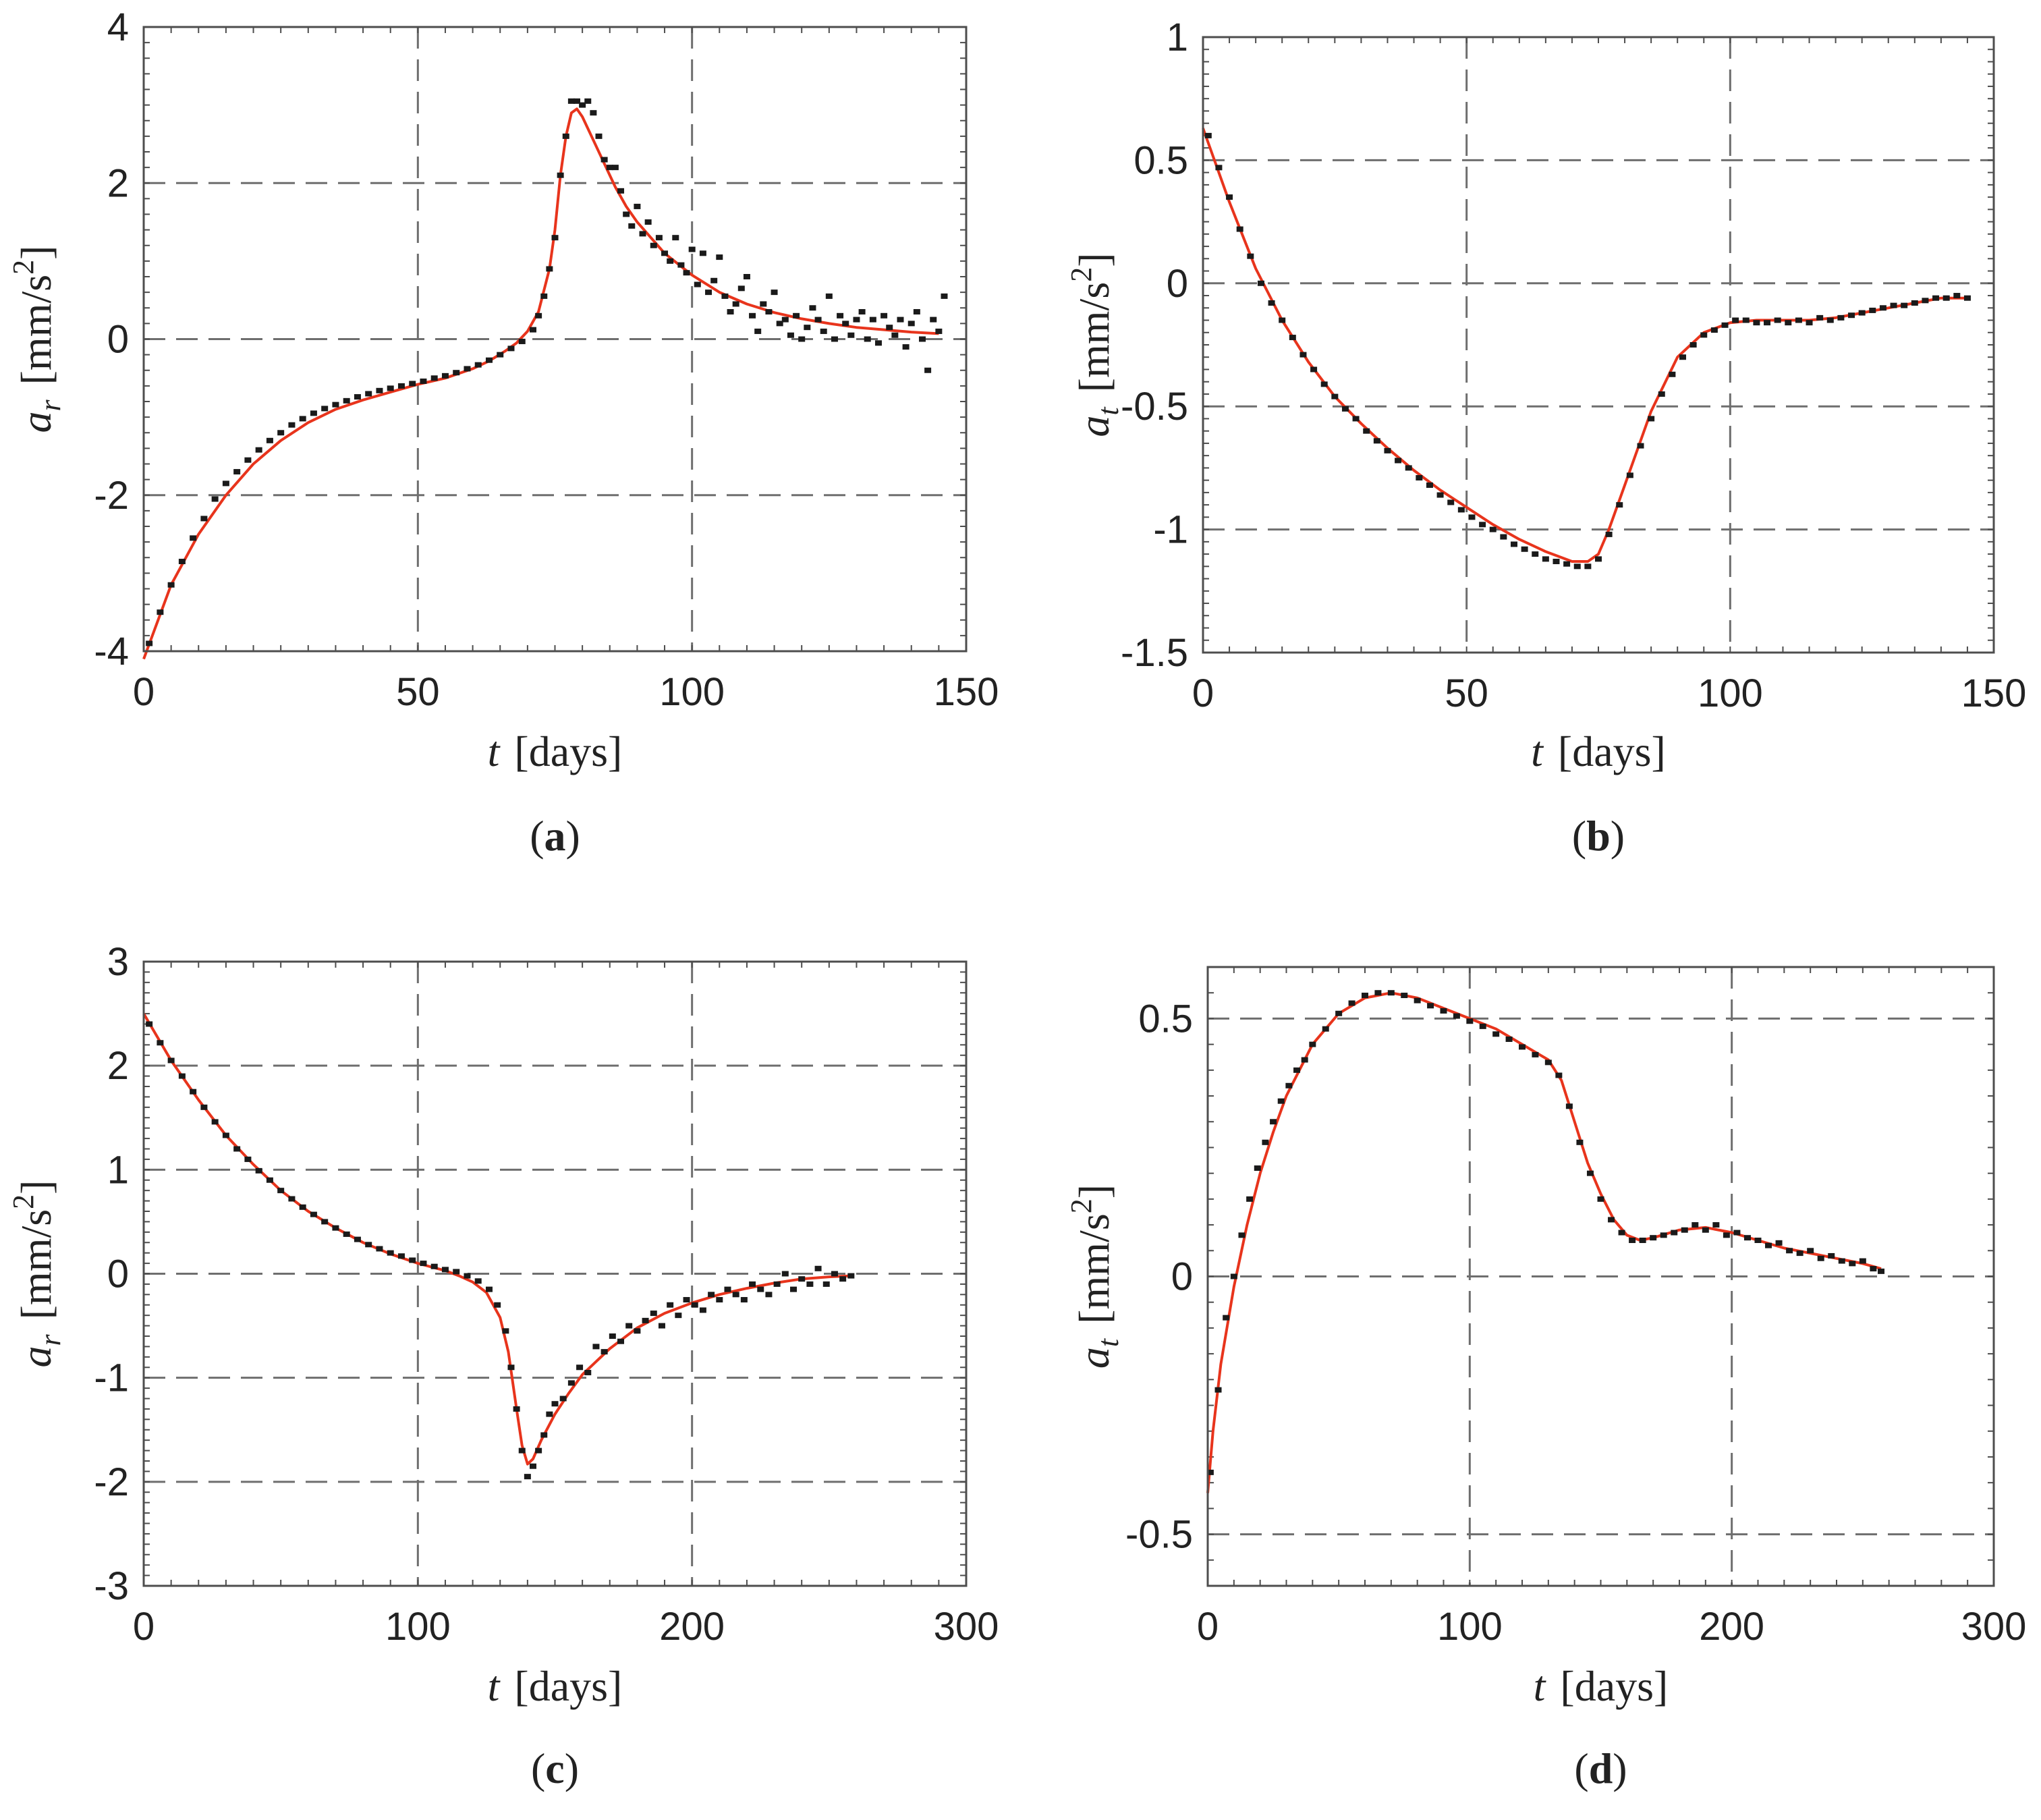 This screenshot has height=1820, width=2041. What do you see at coordinates (23, 1201) in the screenshot?
I see `y-axis-sup: 2` at bounding box center [23, 1201].